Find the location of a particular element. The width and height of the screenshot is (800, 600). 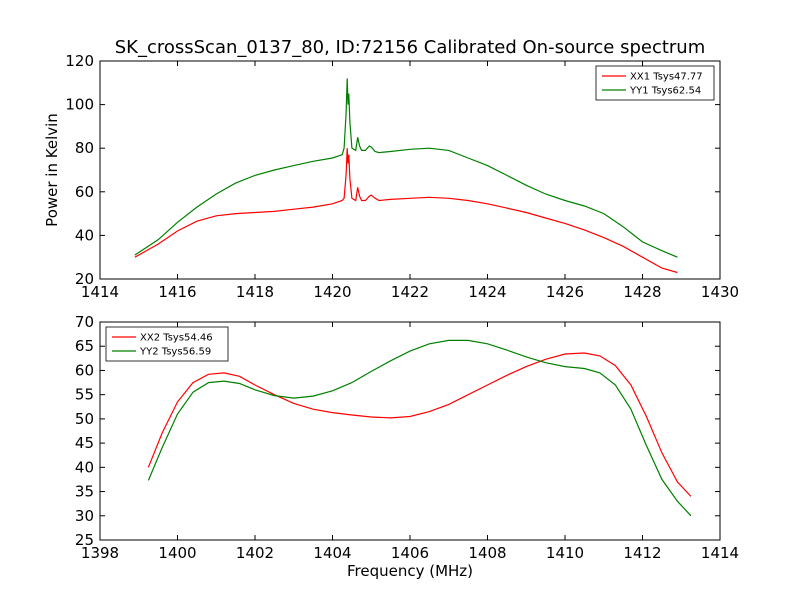

x-tick-label: 1424 is located at coordinates (487, 292).